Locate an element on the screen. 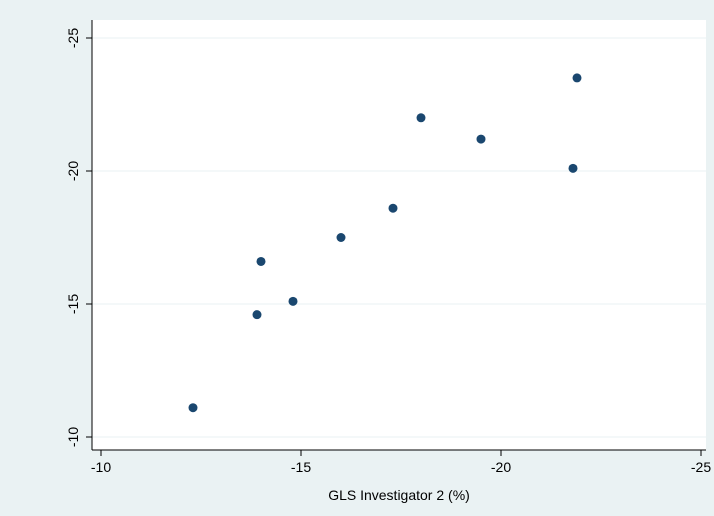 The image size is (714, 516). x-tick-label: -15 is located at coordinates (301, 467).